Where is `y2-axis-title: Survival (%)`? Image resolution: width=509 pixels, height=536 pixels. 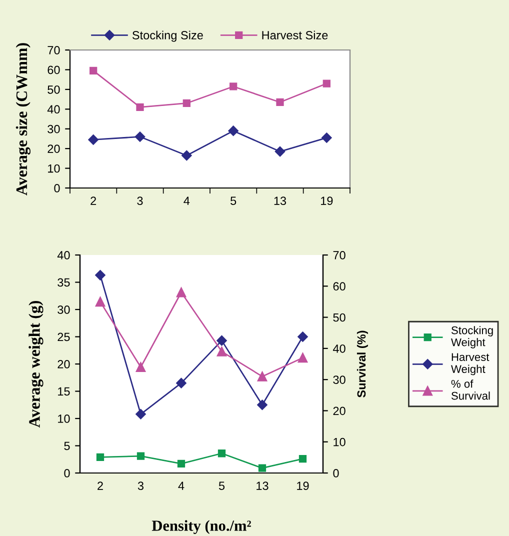
y2-axis-title: Survival (%) is located at coordinates (362, 364).